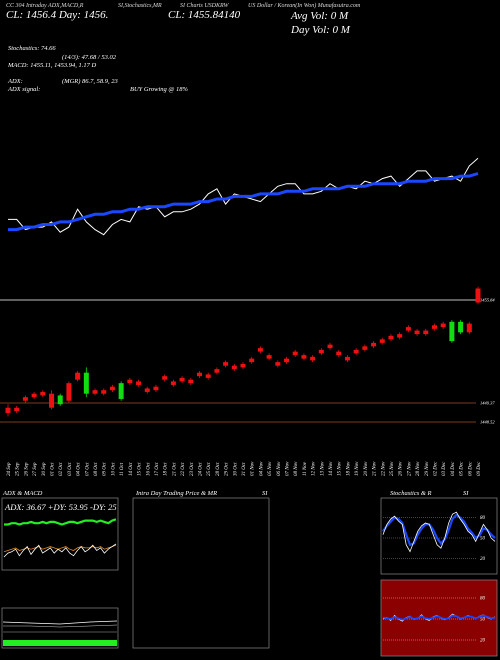 This screenshot has height=660, width=500. Describe the element at coordinates (314, 468) in the screenshot. I see `date-tick-label: 12 Nov` at that location.